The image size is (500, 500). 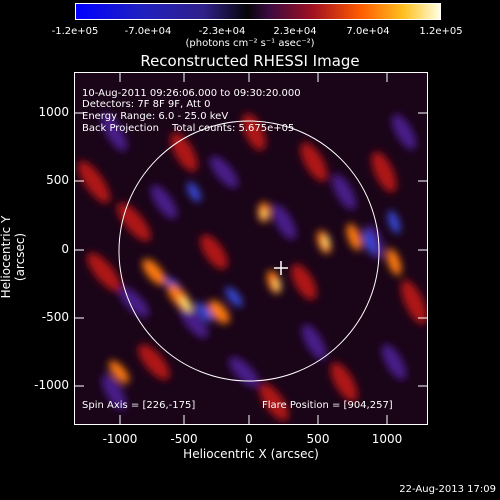 What do you see at coordinates (327, 405) in the screenshot?
I see `flare-position: Flare Position = [904,257]` at bounding box center [327, 405].